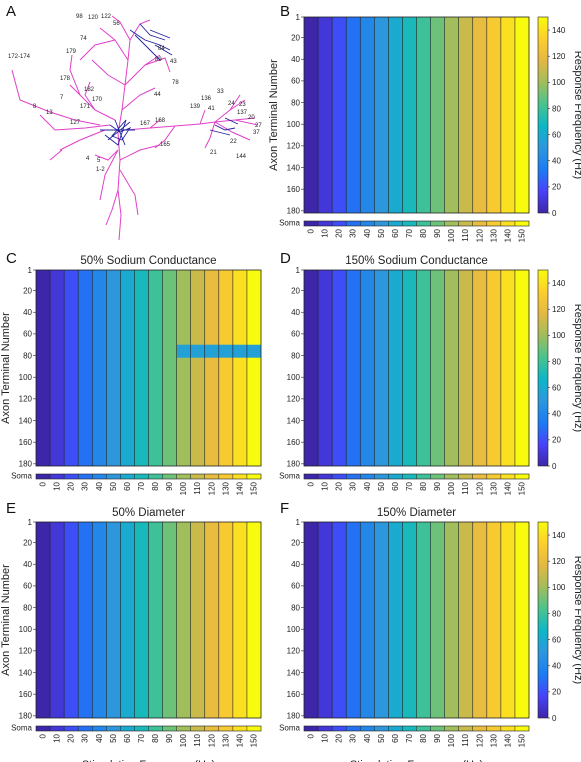 The height and width of the screenshot is (762, 581). Describe the element at coordinates (451, 488) in the screenshot. I see `x-tick-label: 100` at that location.